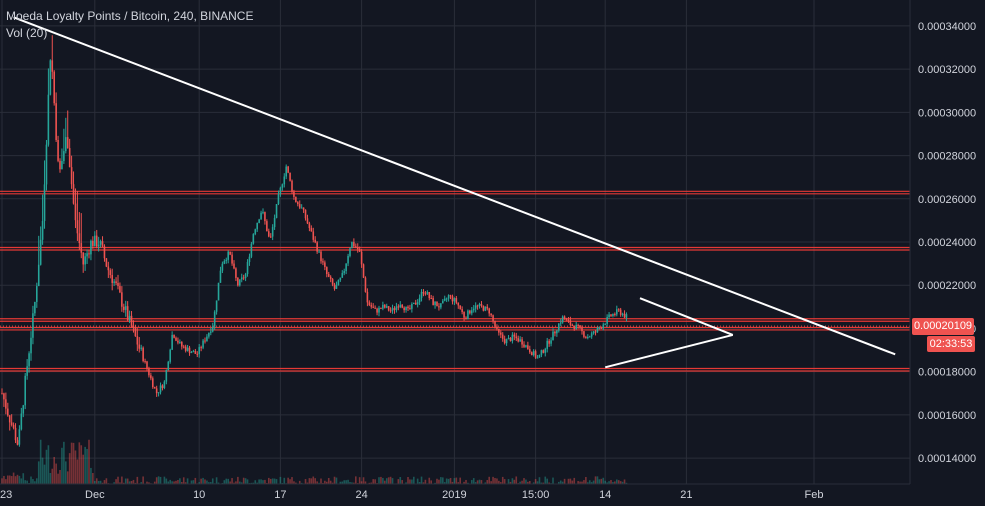 This screenshot has width=985, height=506. I want to click on time-tick-label: 23, so click(6, 495).